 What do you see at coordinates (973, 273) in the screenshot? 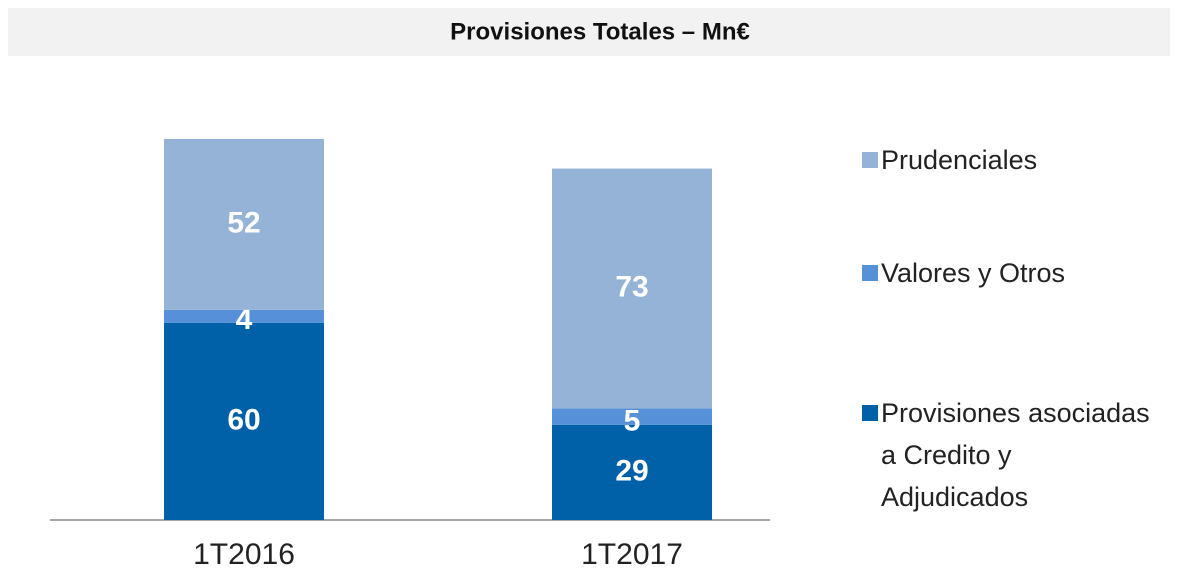
I see `legend-label: Valores y Otros` at bounding box center [973, 273].